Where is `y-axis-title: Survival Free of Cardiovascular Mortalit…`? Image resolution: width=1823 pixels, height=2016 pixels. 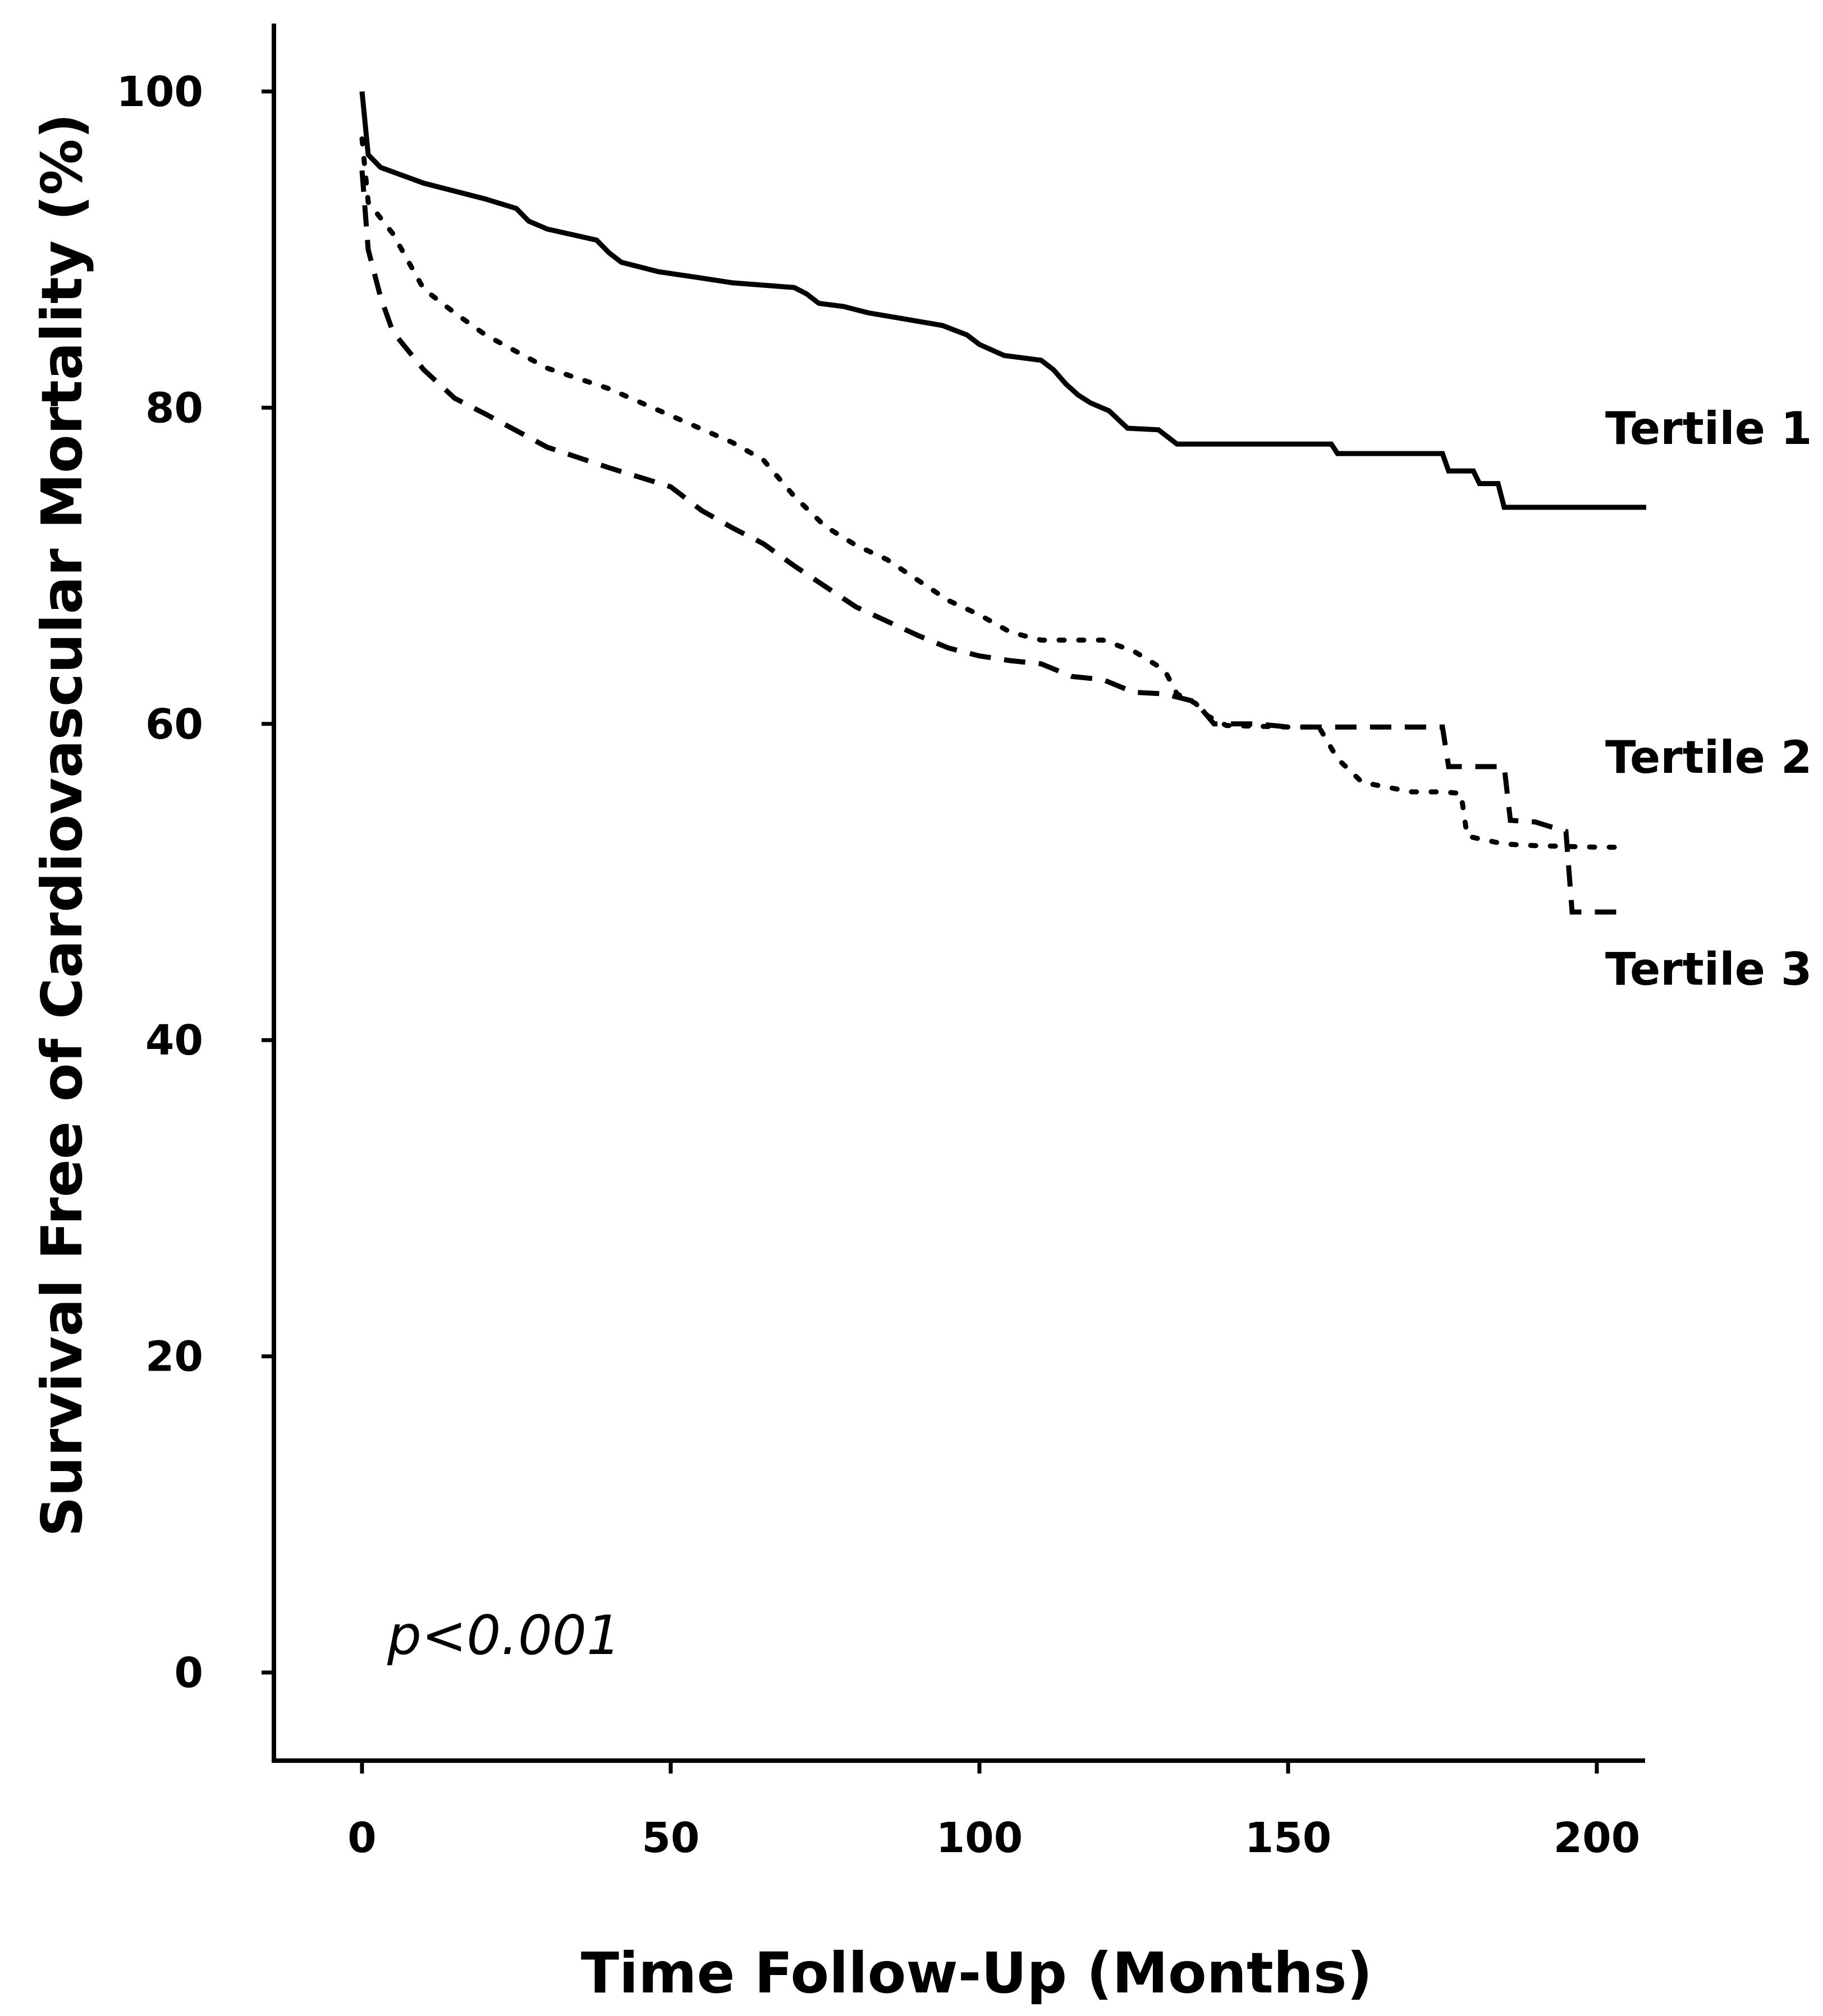
y-axis-title: Survival Free of Cardiovascular Mortalit… is located at coordinates (62, 825).